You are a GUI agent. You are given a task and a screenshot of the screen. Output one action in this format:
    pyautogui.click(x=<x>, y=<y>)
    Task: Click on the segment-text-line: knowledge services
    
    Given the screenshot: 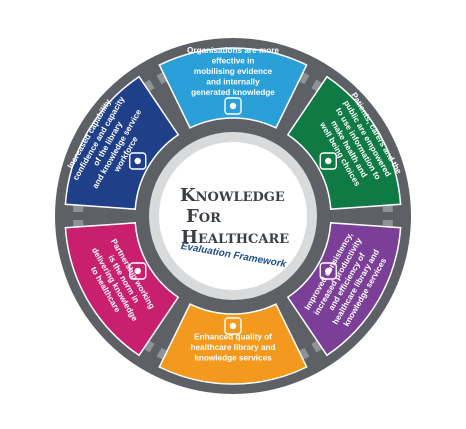 What is the action you would take?
    pyautogui.click(x=233, y=358)
    